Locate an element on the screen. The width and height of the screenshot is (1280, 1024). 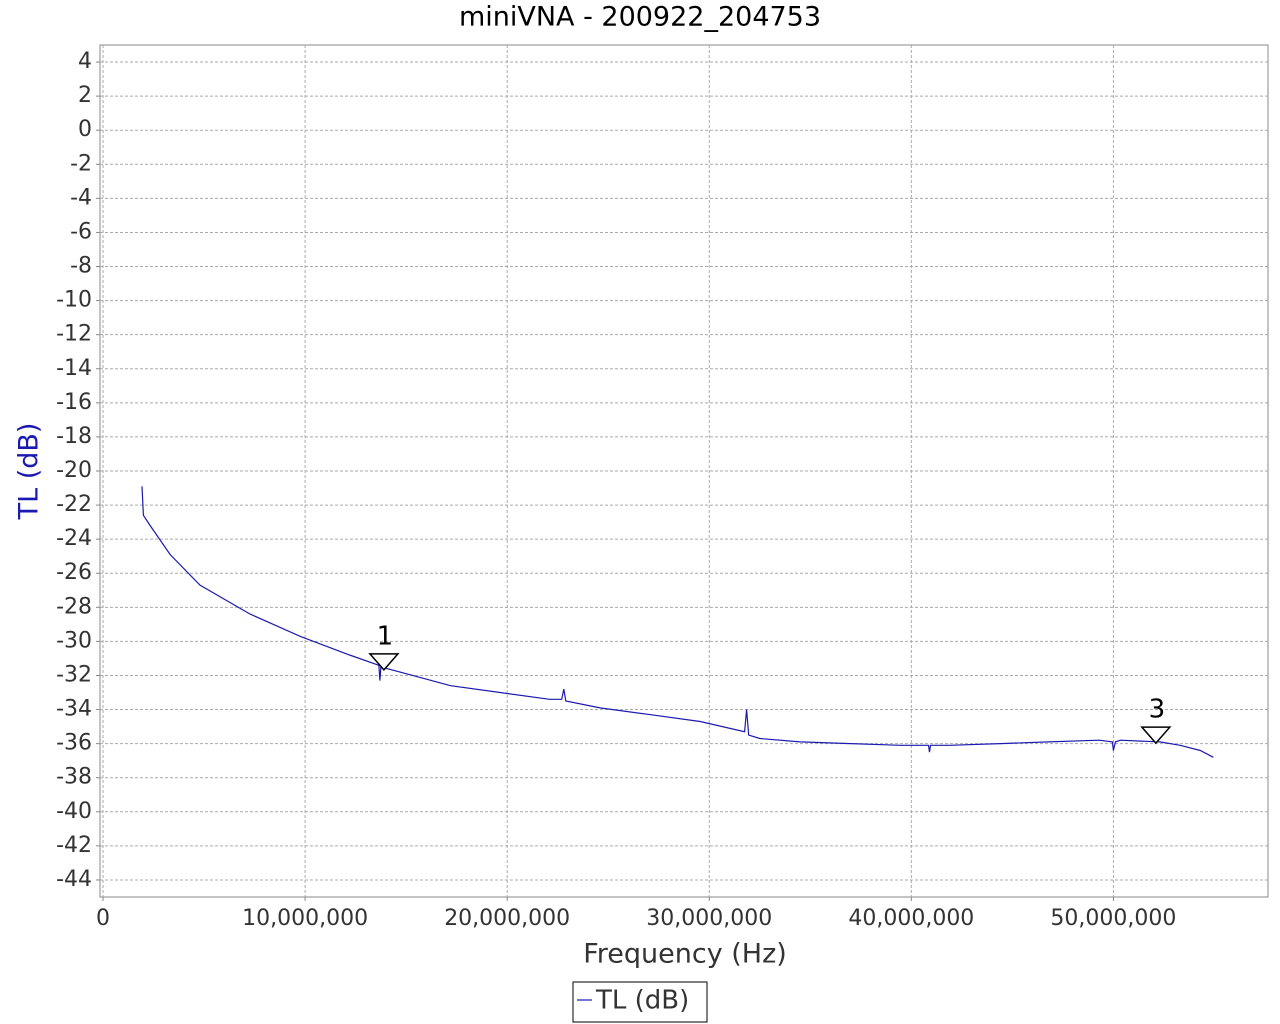
y-tick-label: -40 is located at coordinates (74, 811).